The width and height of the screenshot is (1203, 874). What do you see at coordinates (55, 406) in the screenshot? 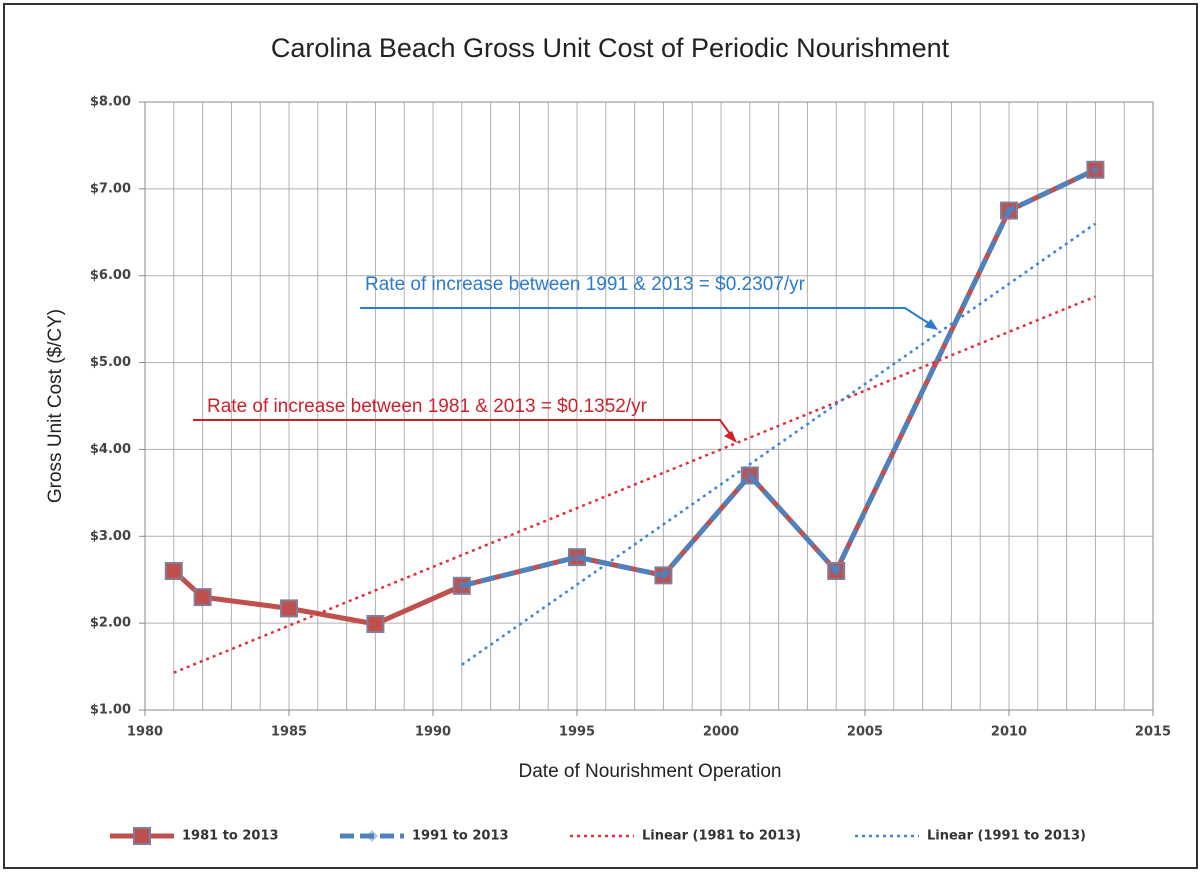
I see `y-axis-label: Gross Unit Cost ($/CY)` at bounding box center [55, 406].